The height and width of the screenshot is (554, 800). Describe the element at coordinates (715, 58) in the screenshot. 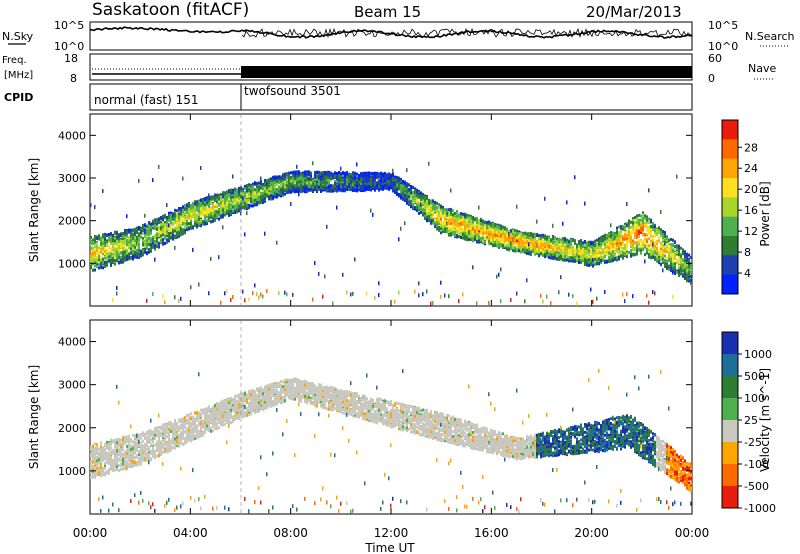

I see `freq-right-tick-top: 60` at that location.